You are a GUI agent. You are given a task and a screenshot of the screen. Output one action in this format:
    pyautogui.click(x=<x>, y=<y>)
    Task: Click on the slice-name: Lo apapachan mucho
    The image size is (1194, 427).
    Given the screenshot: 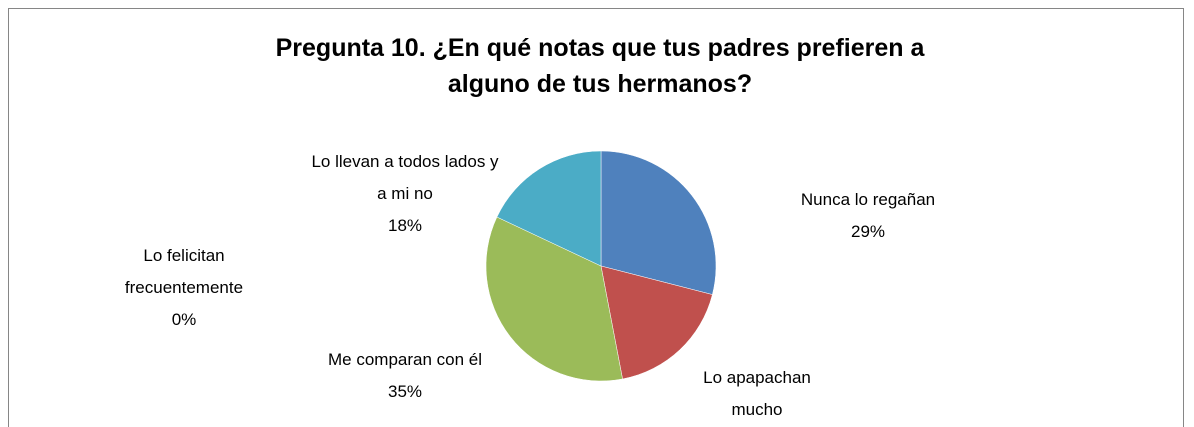 What is the action you would take?
    pyautogui.click(x=757, y=393)
    